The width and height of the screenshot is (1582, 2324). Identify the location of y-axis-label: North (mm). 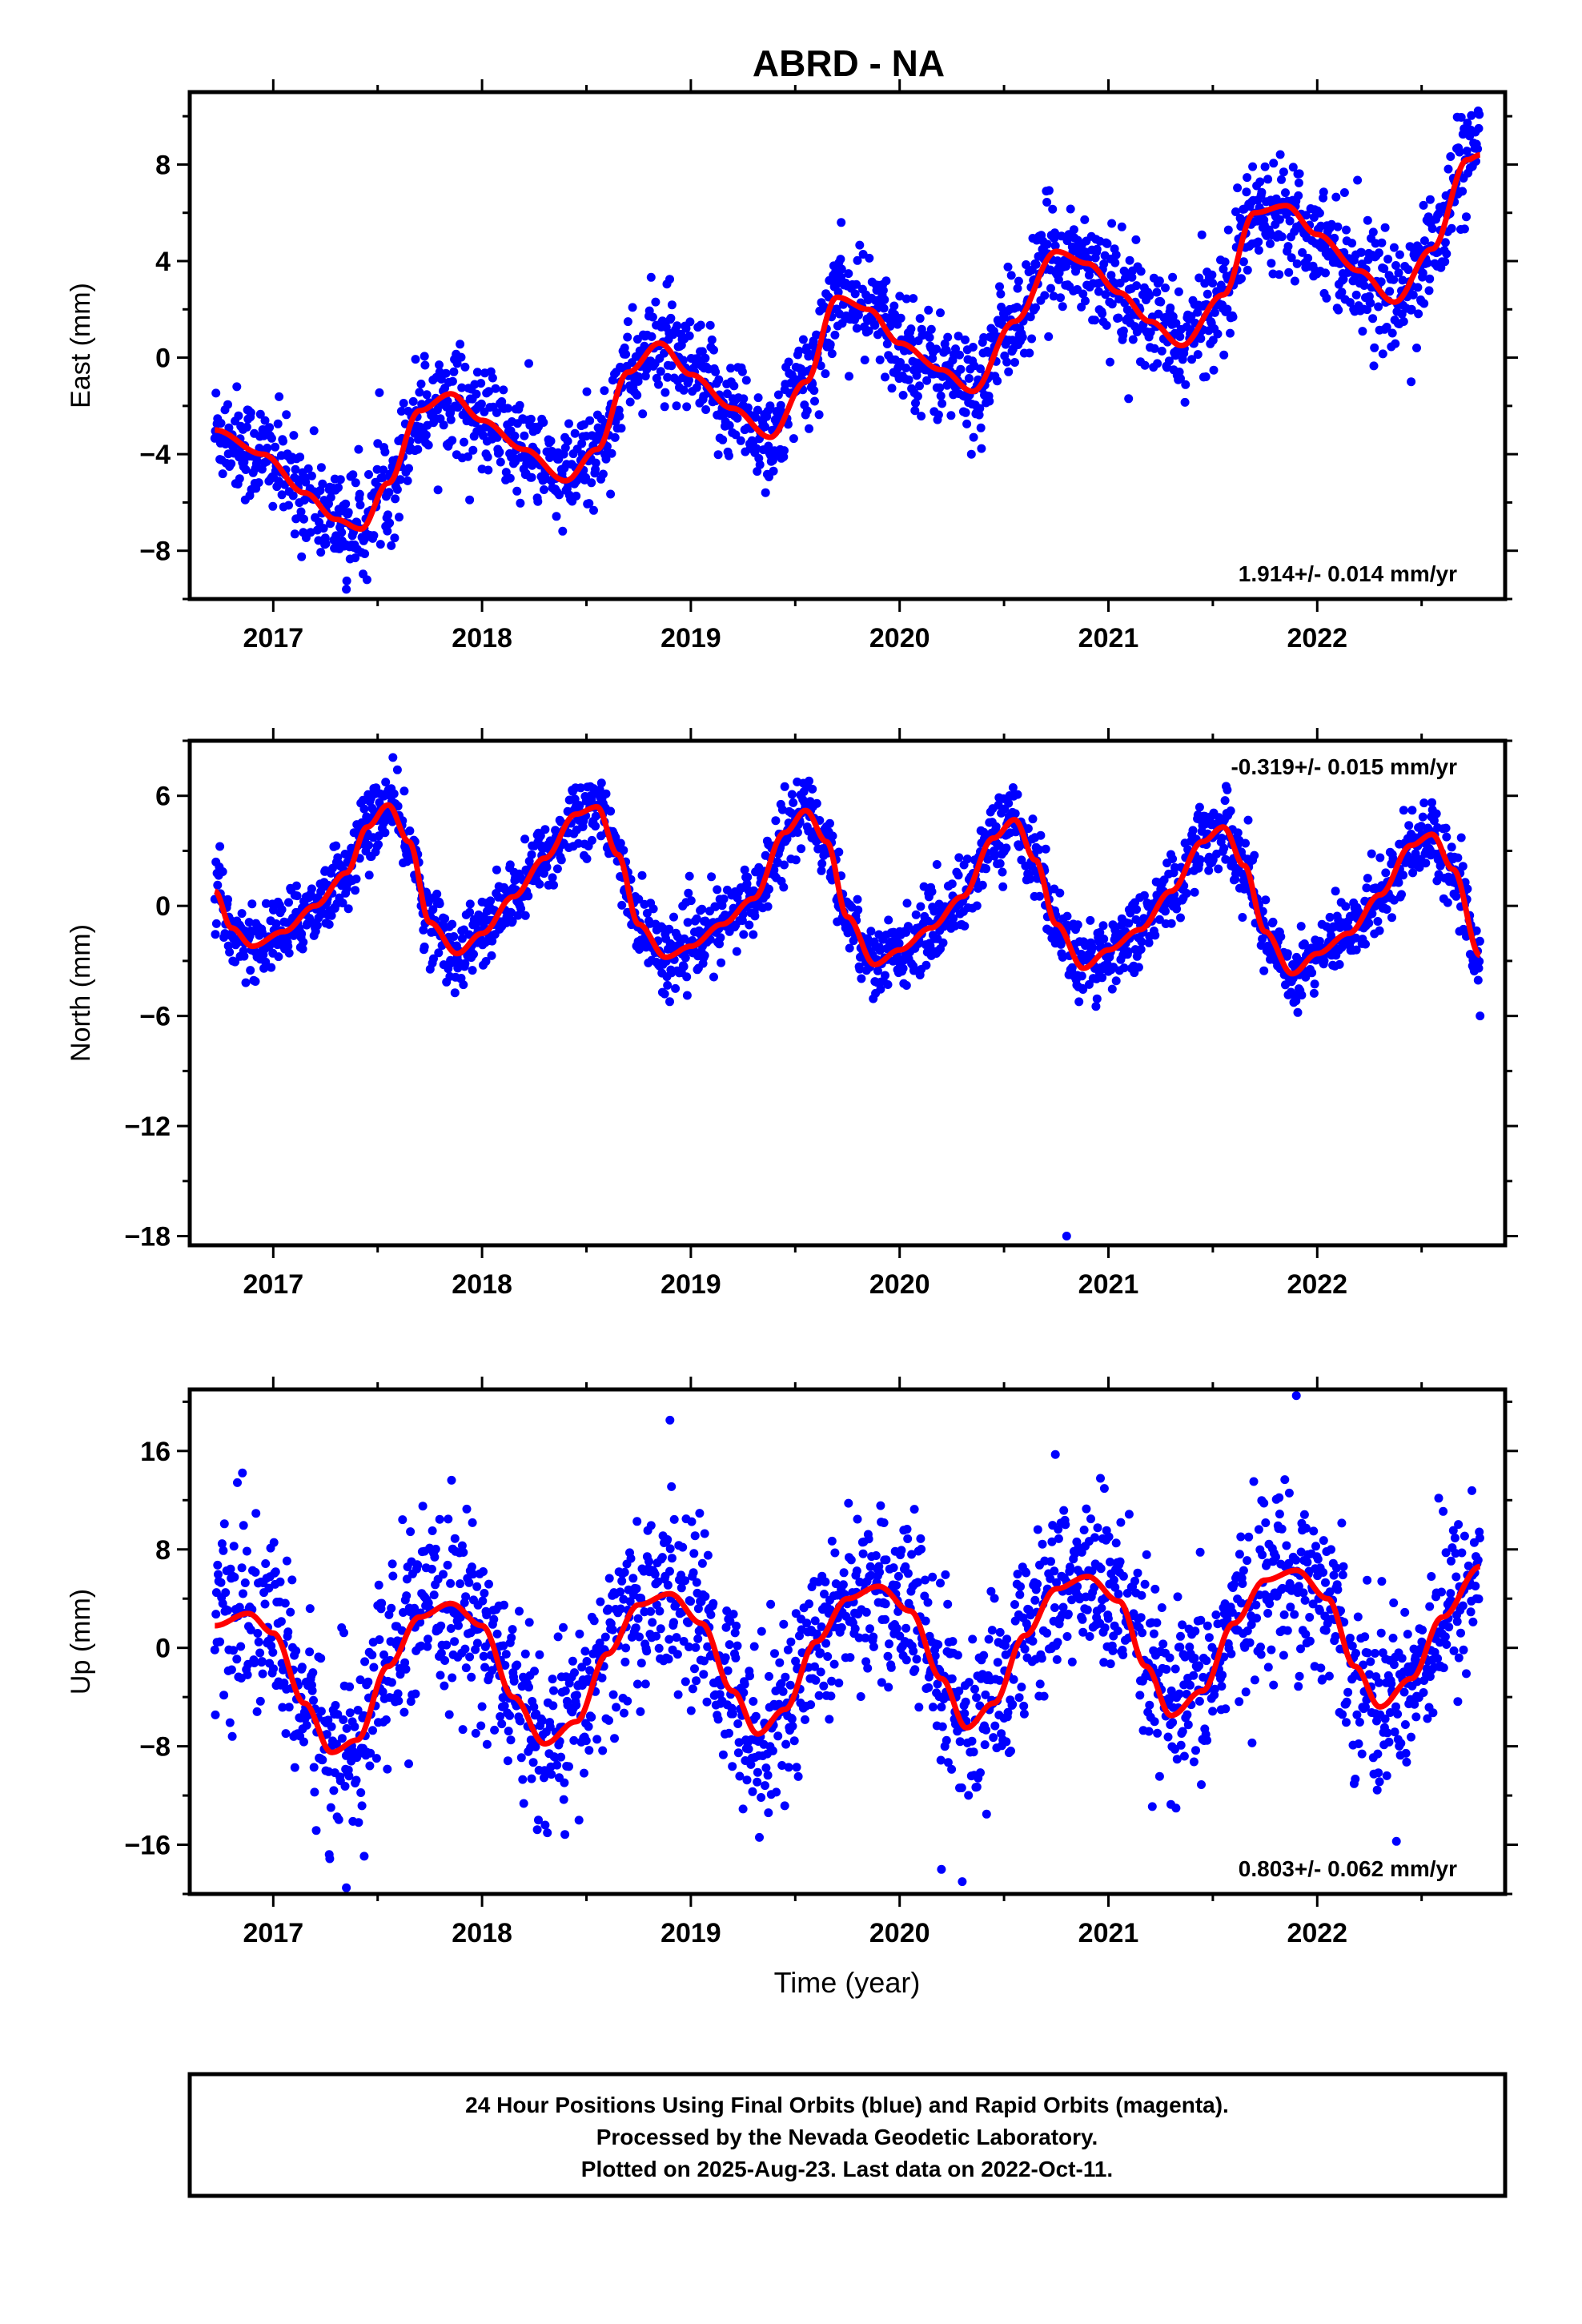
(81, 993).